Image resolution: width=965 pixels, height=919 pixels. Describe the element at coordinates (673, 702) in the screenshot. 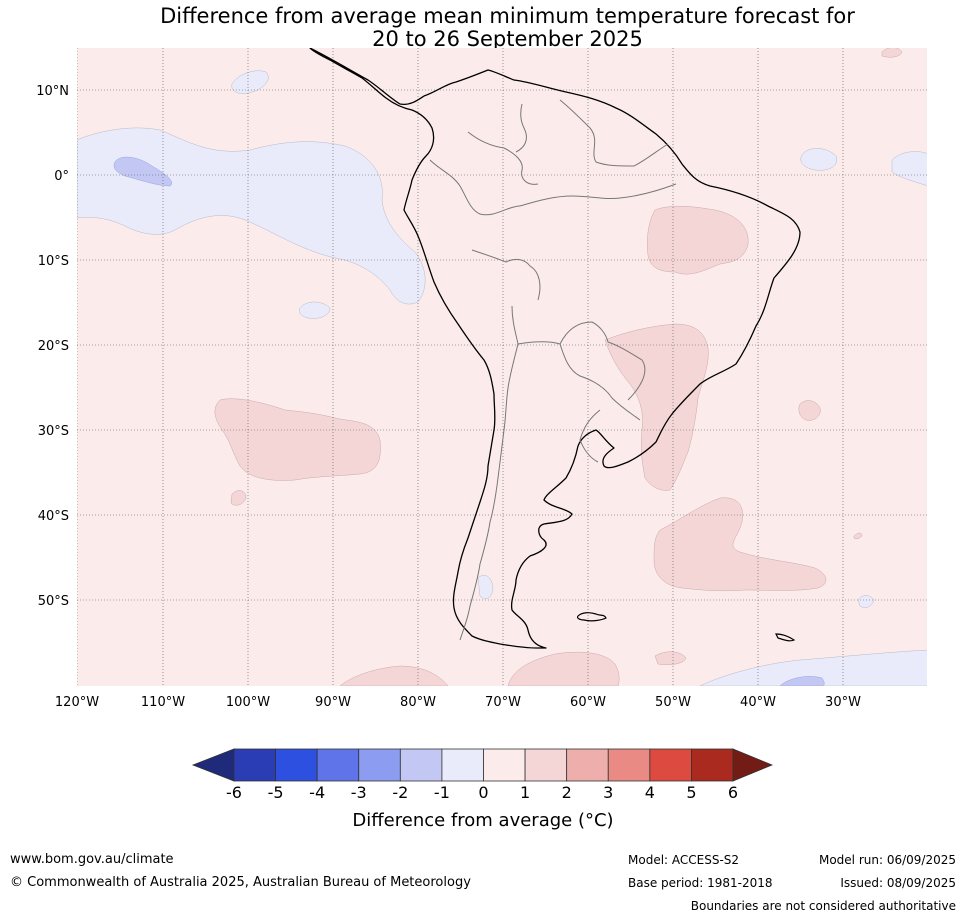

I see `longitude-label: 50°W` at that location.